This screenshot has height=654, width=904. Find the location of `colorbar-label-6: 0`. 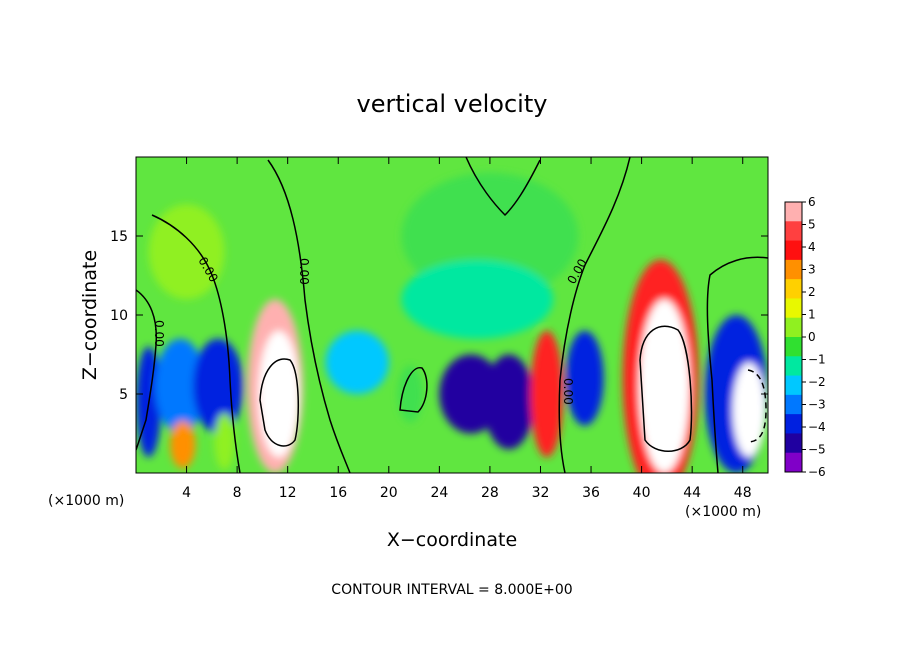

colorbar-label-6: 0 is located at coordinates (812, 337).